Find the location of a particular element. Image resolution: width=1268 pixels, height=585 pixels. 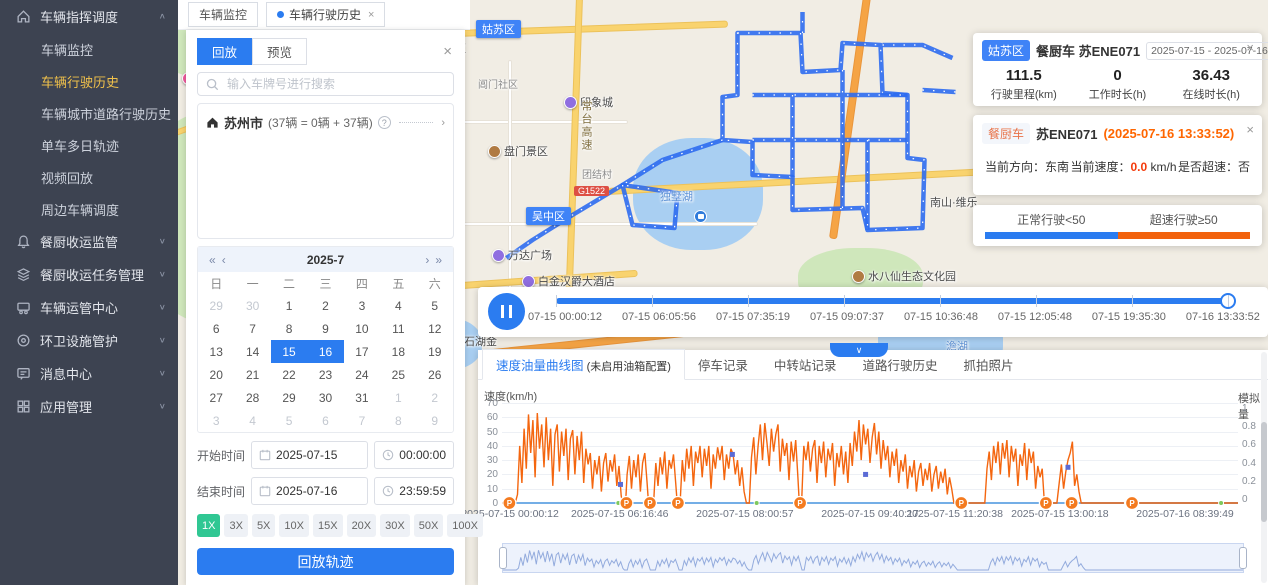

chart-tab-4: 抓拍照片 is located at coordinates (988, 366).